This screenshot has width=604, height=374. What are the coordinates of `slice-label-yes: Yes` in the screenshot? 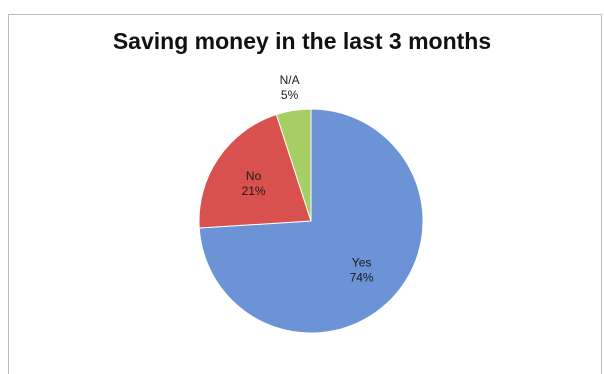 It's located at (362, 263).